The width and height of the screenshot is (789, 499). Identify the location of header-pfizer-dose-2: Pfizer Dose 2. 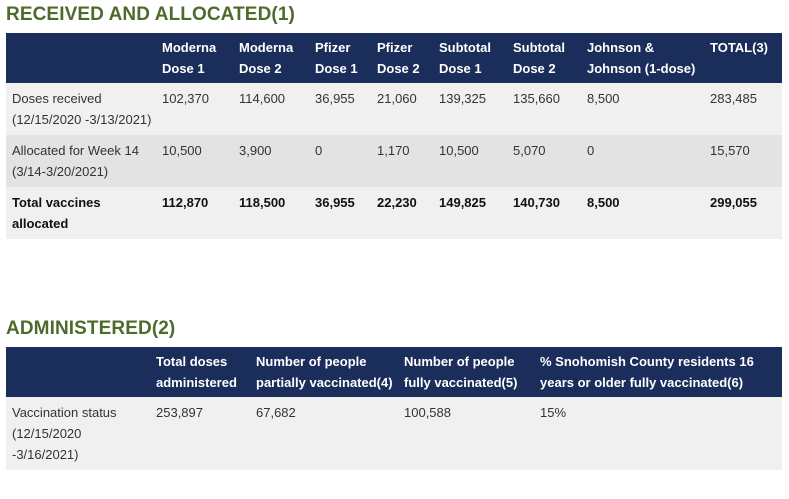
(404, 58).